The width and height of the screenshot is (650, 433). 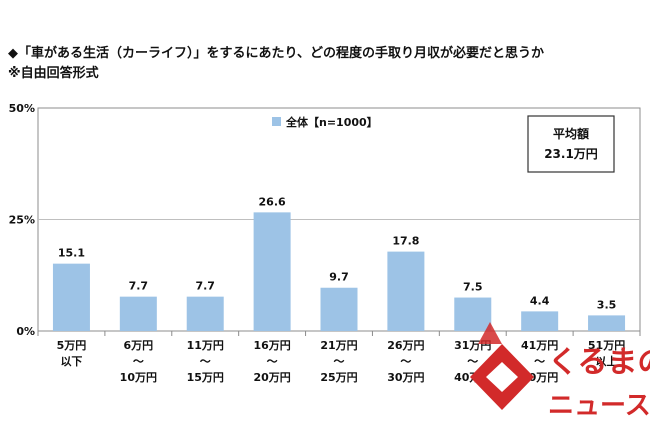 I want to click on legend-swatch, so click(x=276, y=121).